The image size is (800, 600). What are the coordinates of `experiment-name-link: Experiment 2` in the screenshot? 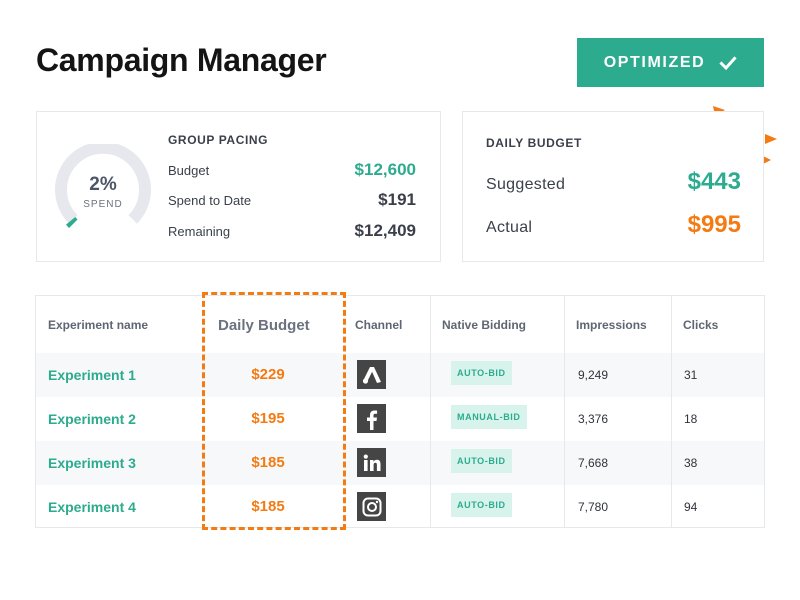 It's located at (92, 419).